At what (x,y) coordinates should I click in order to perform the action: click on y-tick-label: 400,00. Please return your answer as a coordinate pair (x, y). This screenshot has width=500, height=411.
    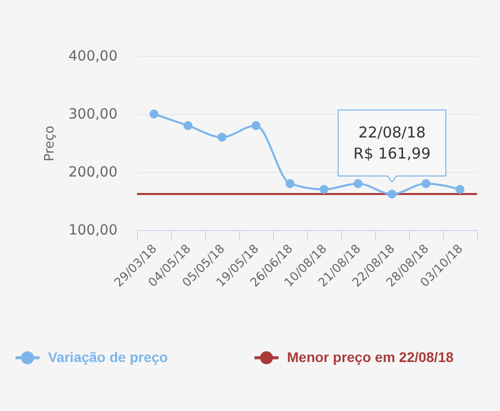
    Looking at the image, I should click on (93, 56).